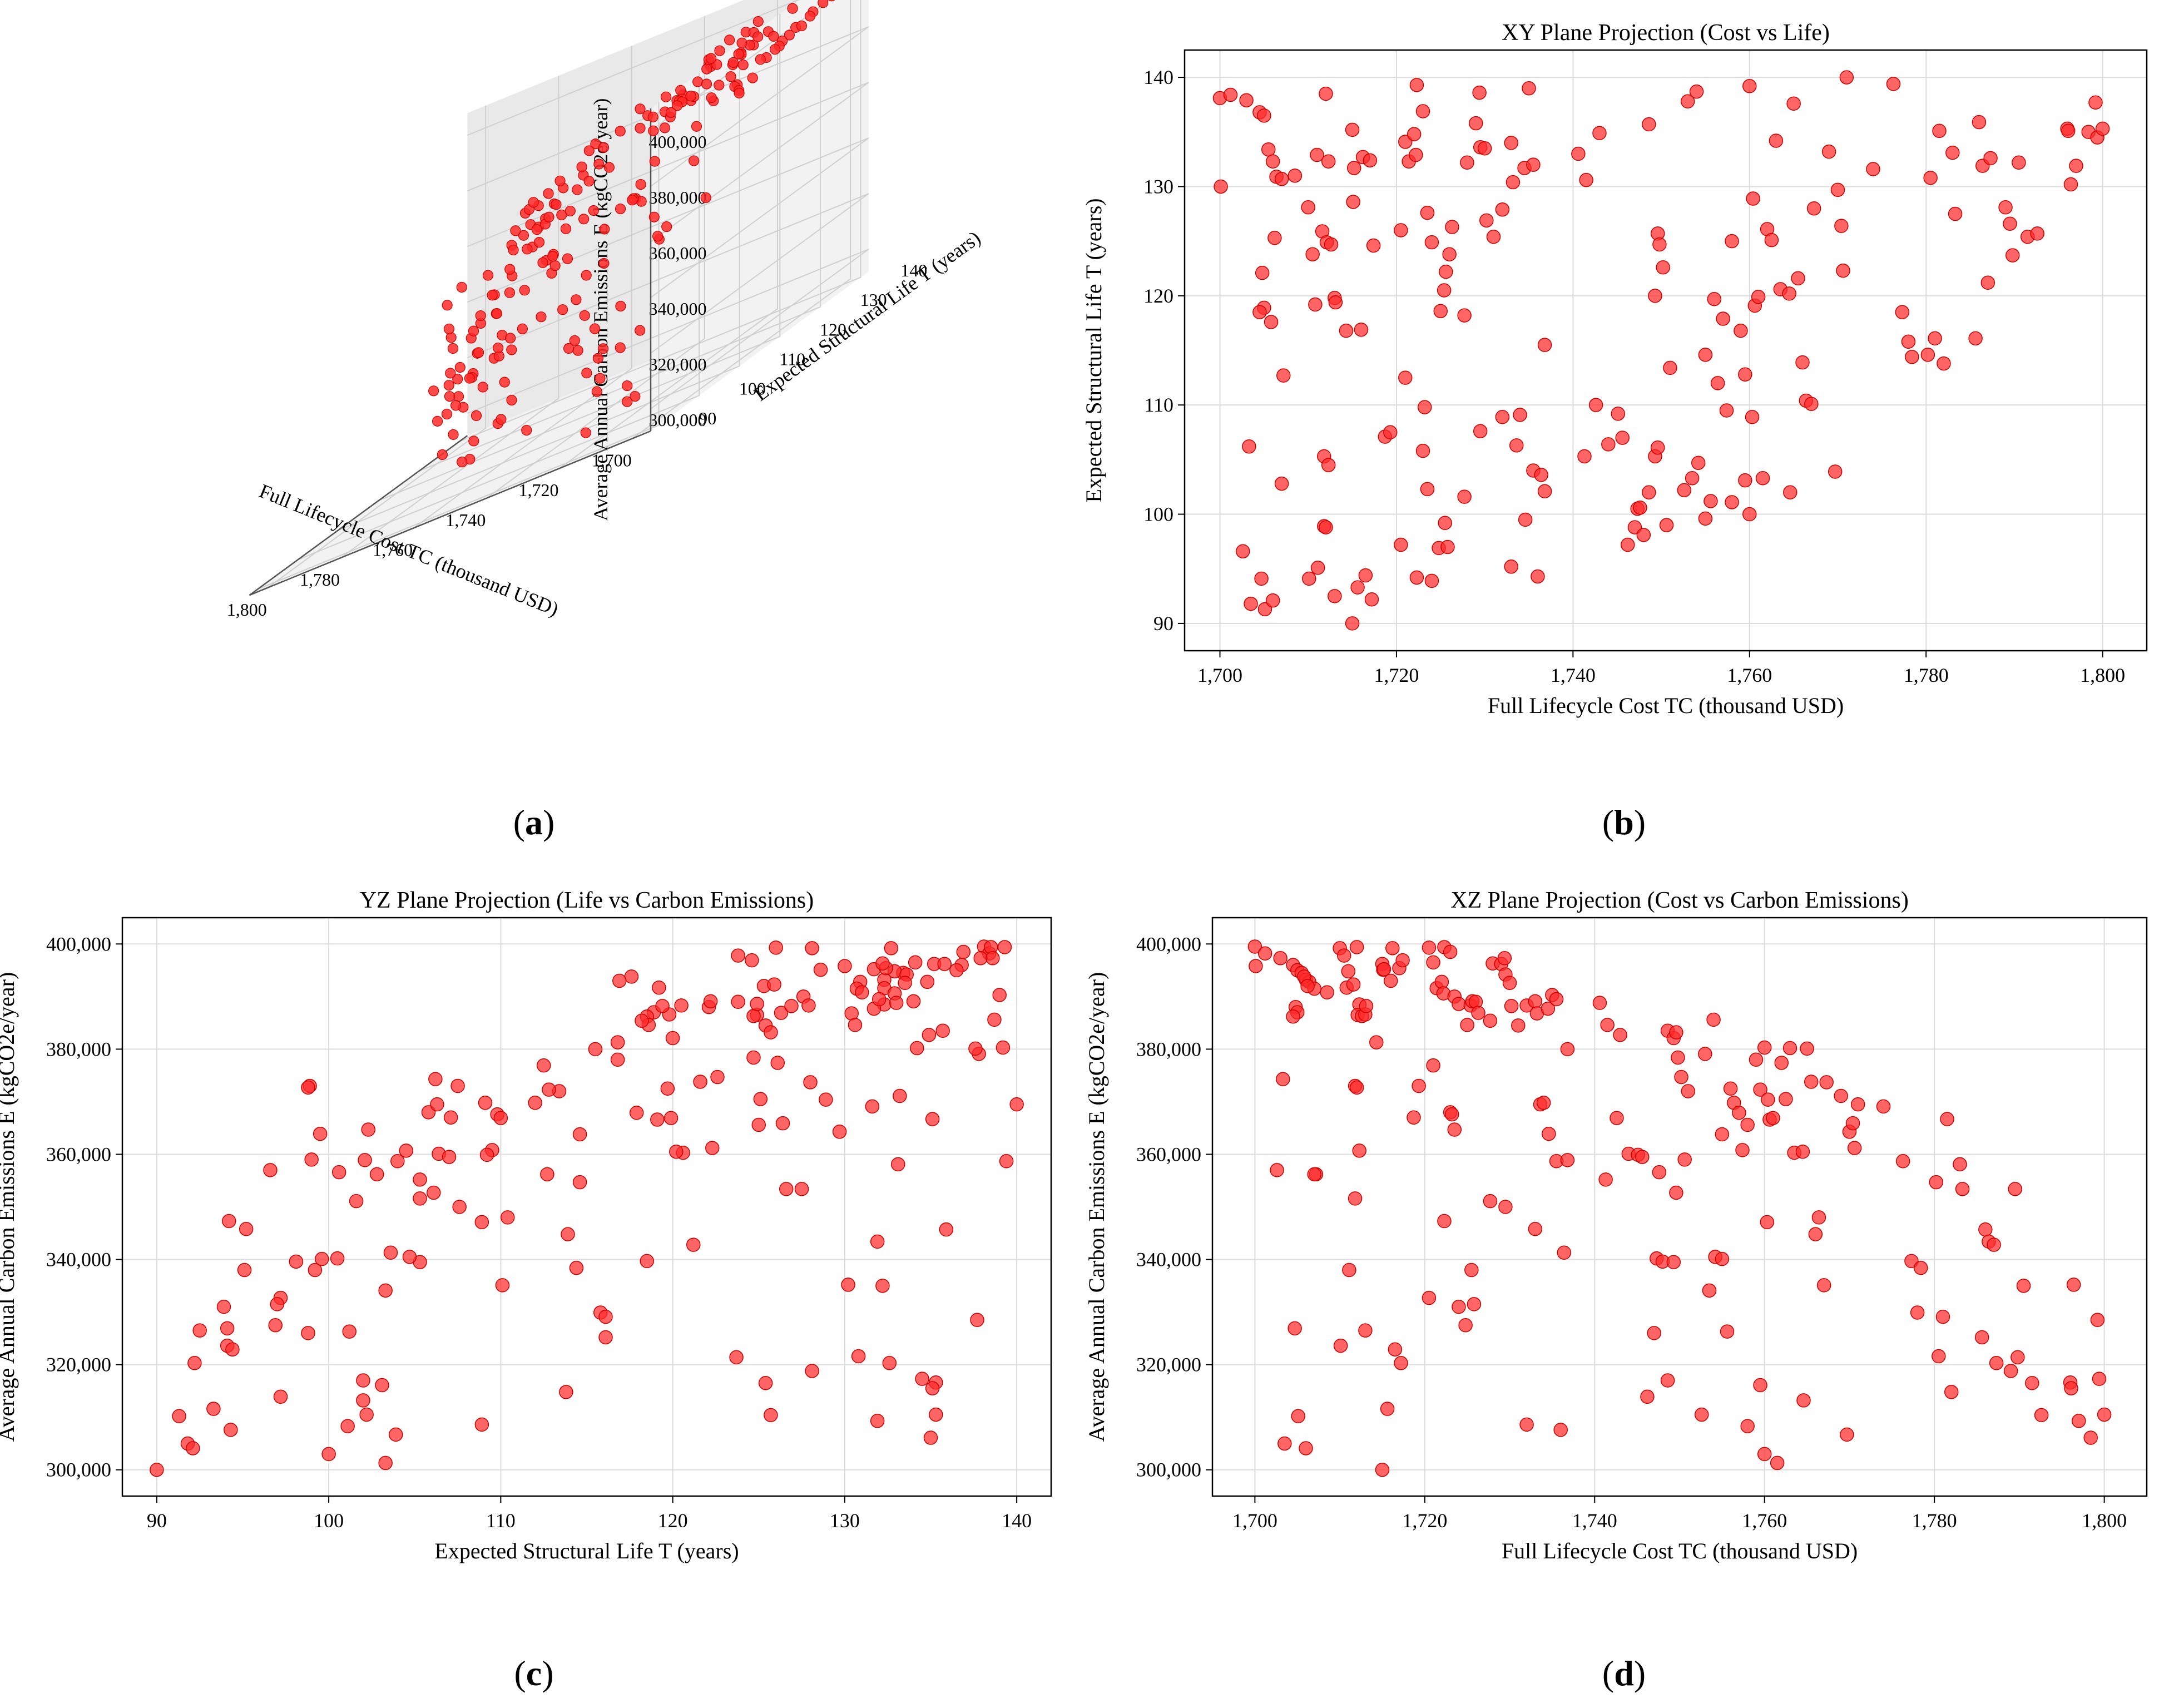  I want to click on caption-a: (a), so click(534, 822).